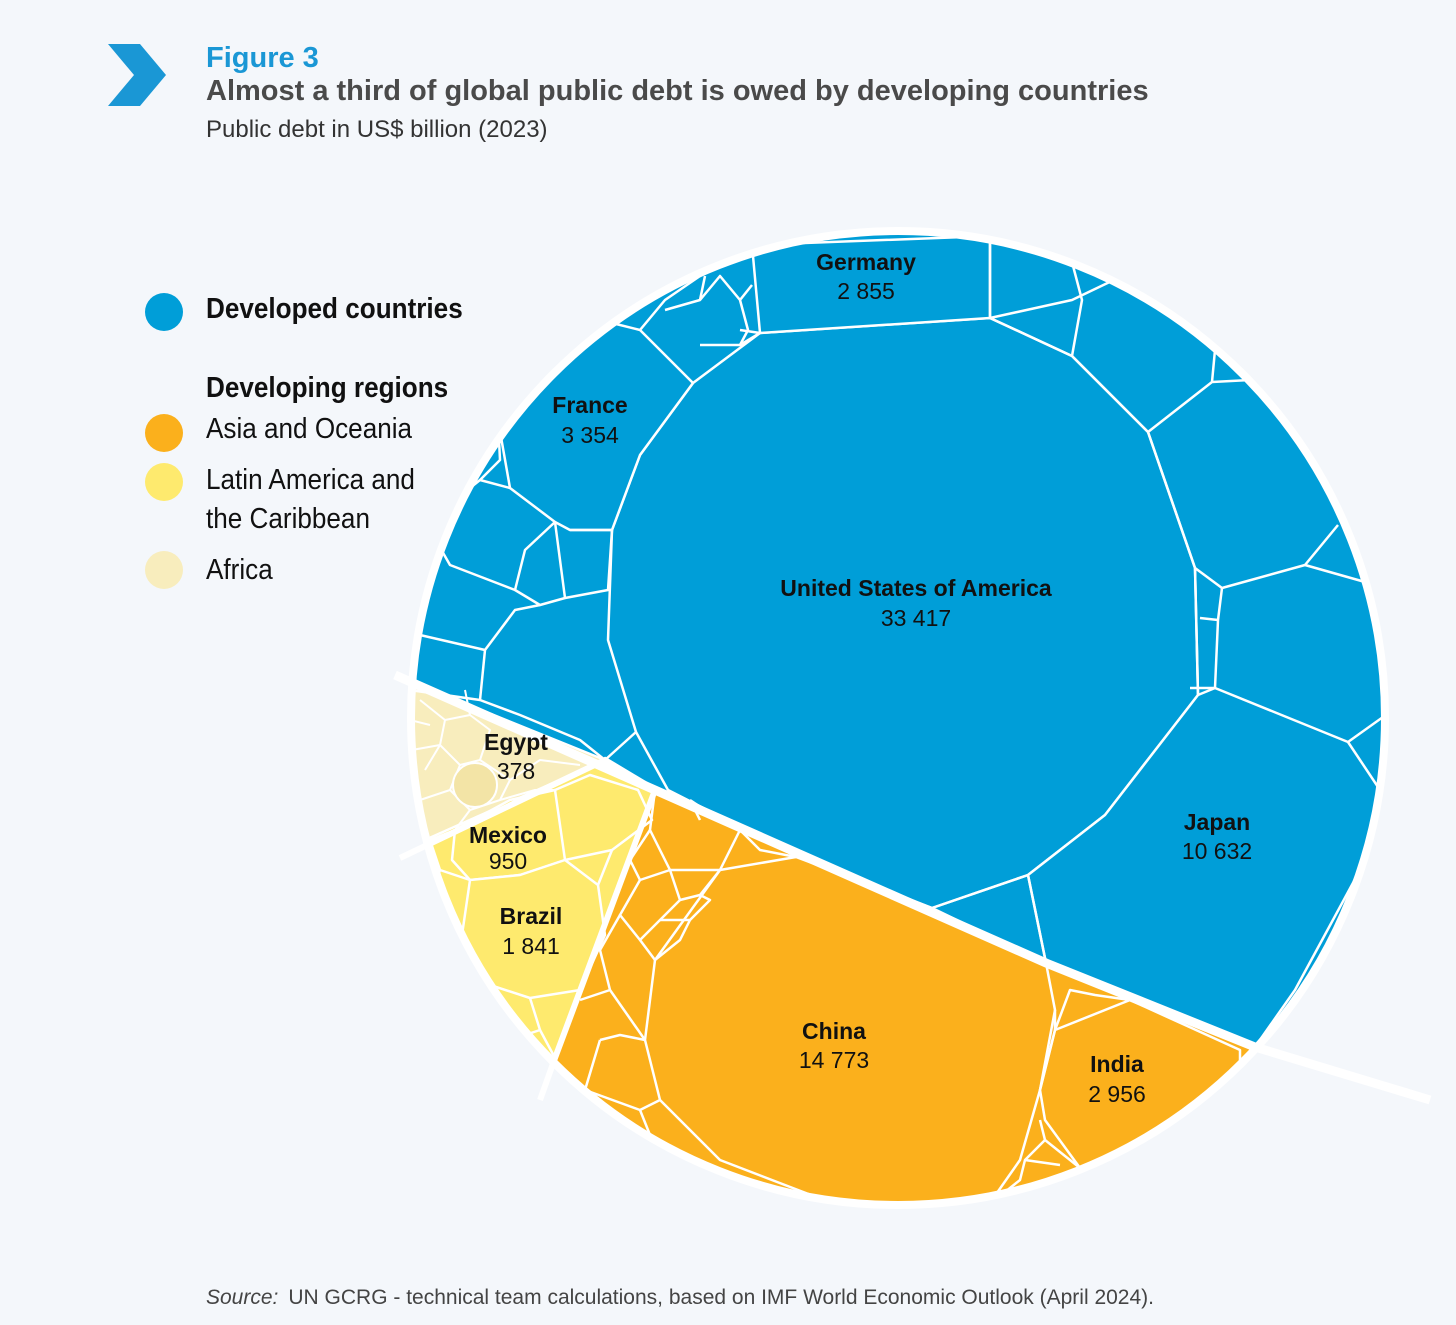 The height and width of the screenshot is (1325, 1456). I want to click on legend-africa-label: Africa, so click(239, 570).